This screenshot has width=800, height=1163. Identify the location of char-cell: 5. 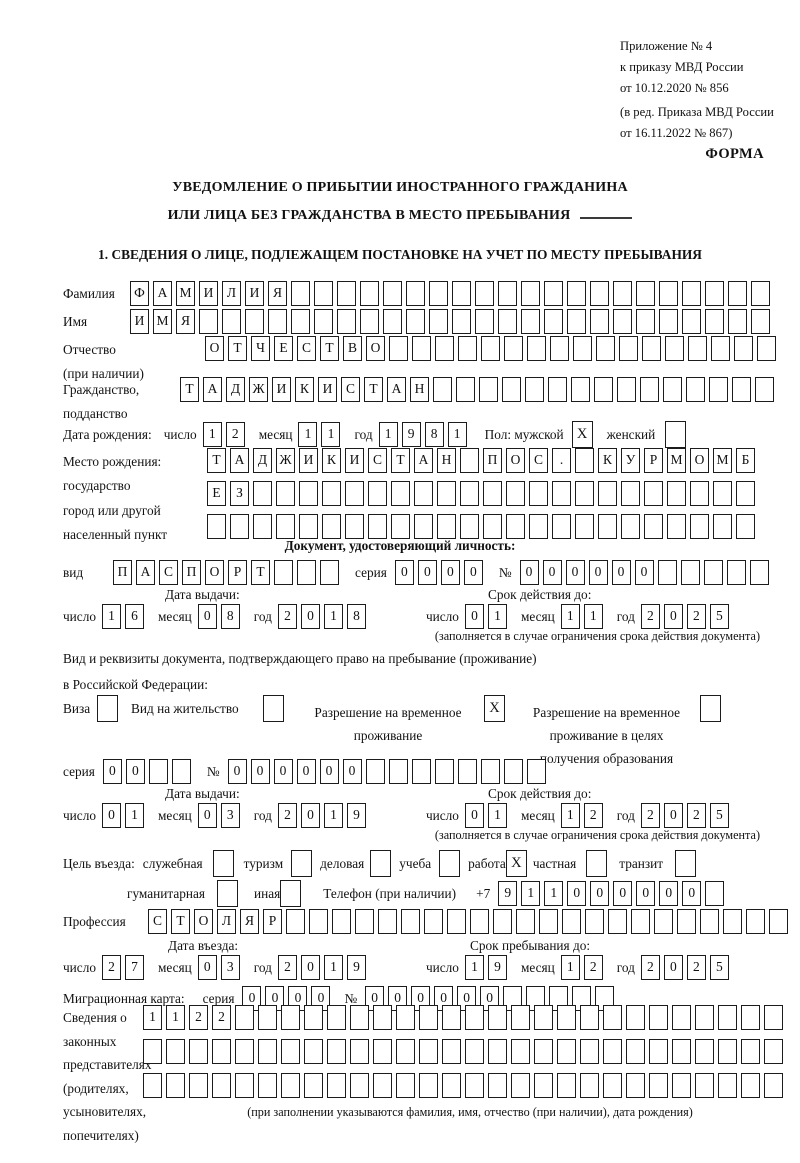
(719, 967).